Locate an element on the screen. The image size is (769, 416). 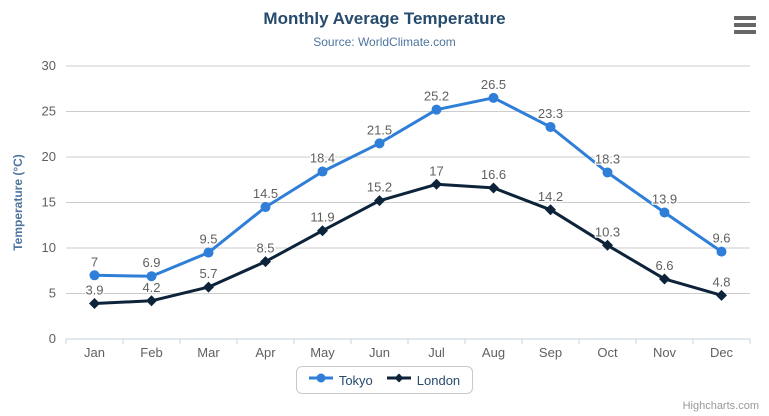
london-point-apr is located at coordinates (265, 262).